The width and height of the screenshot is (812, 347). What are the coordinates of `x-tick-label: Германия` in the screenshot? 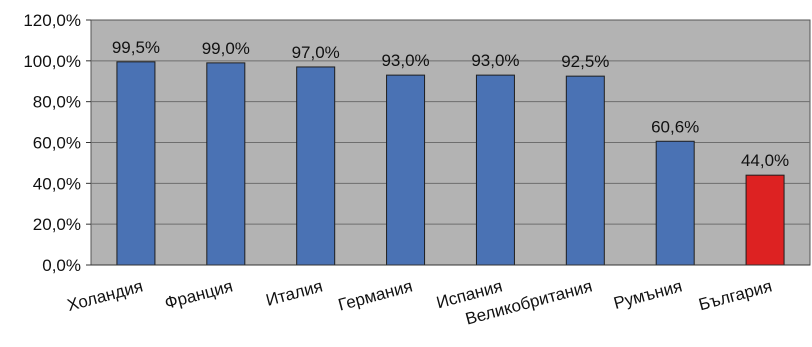 It's located at (375, 296).